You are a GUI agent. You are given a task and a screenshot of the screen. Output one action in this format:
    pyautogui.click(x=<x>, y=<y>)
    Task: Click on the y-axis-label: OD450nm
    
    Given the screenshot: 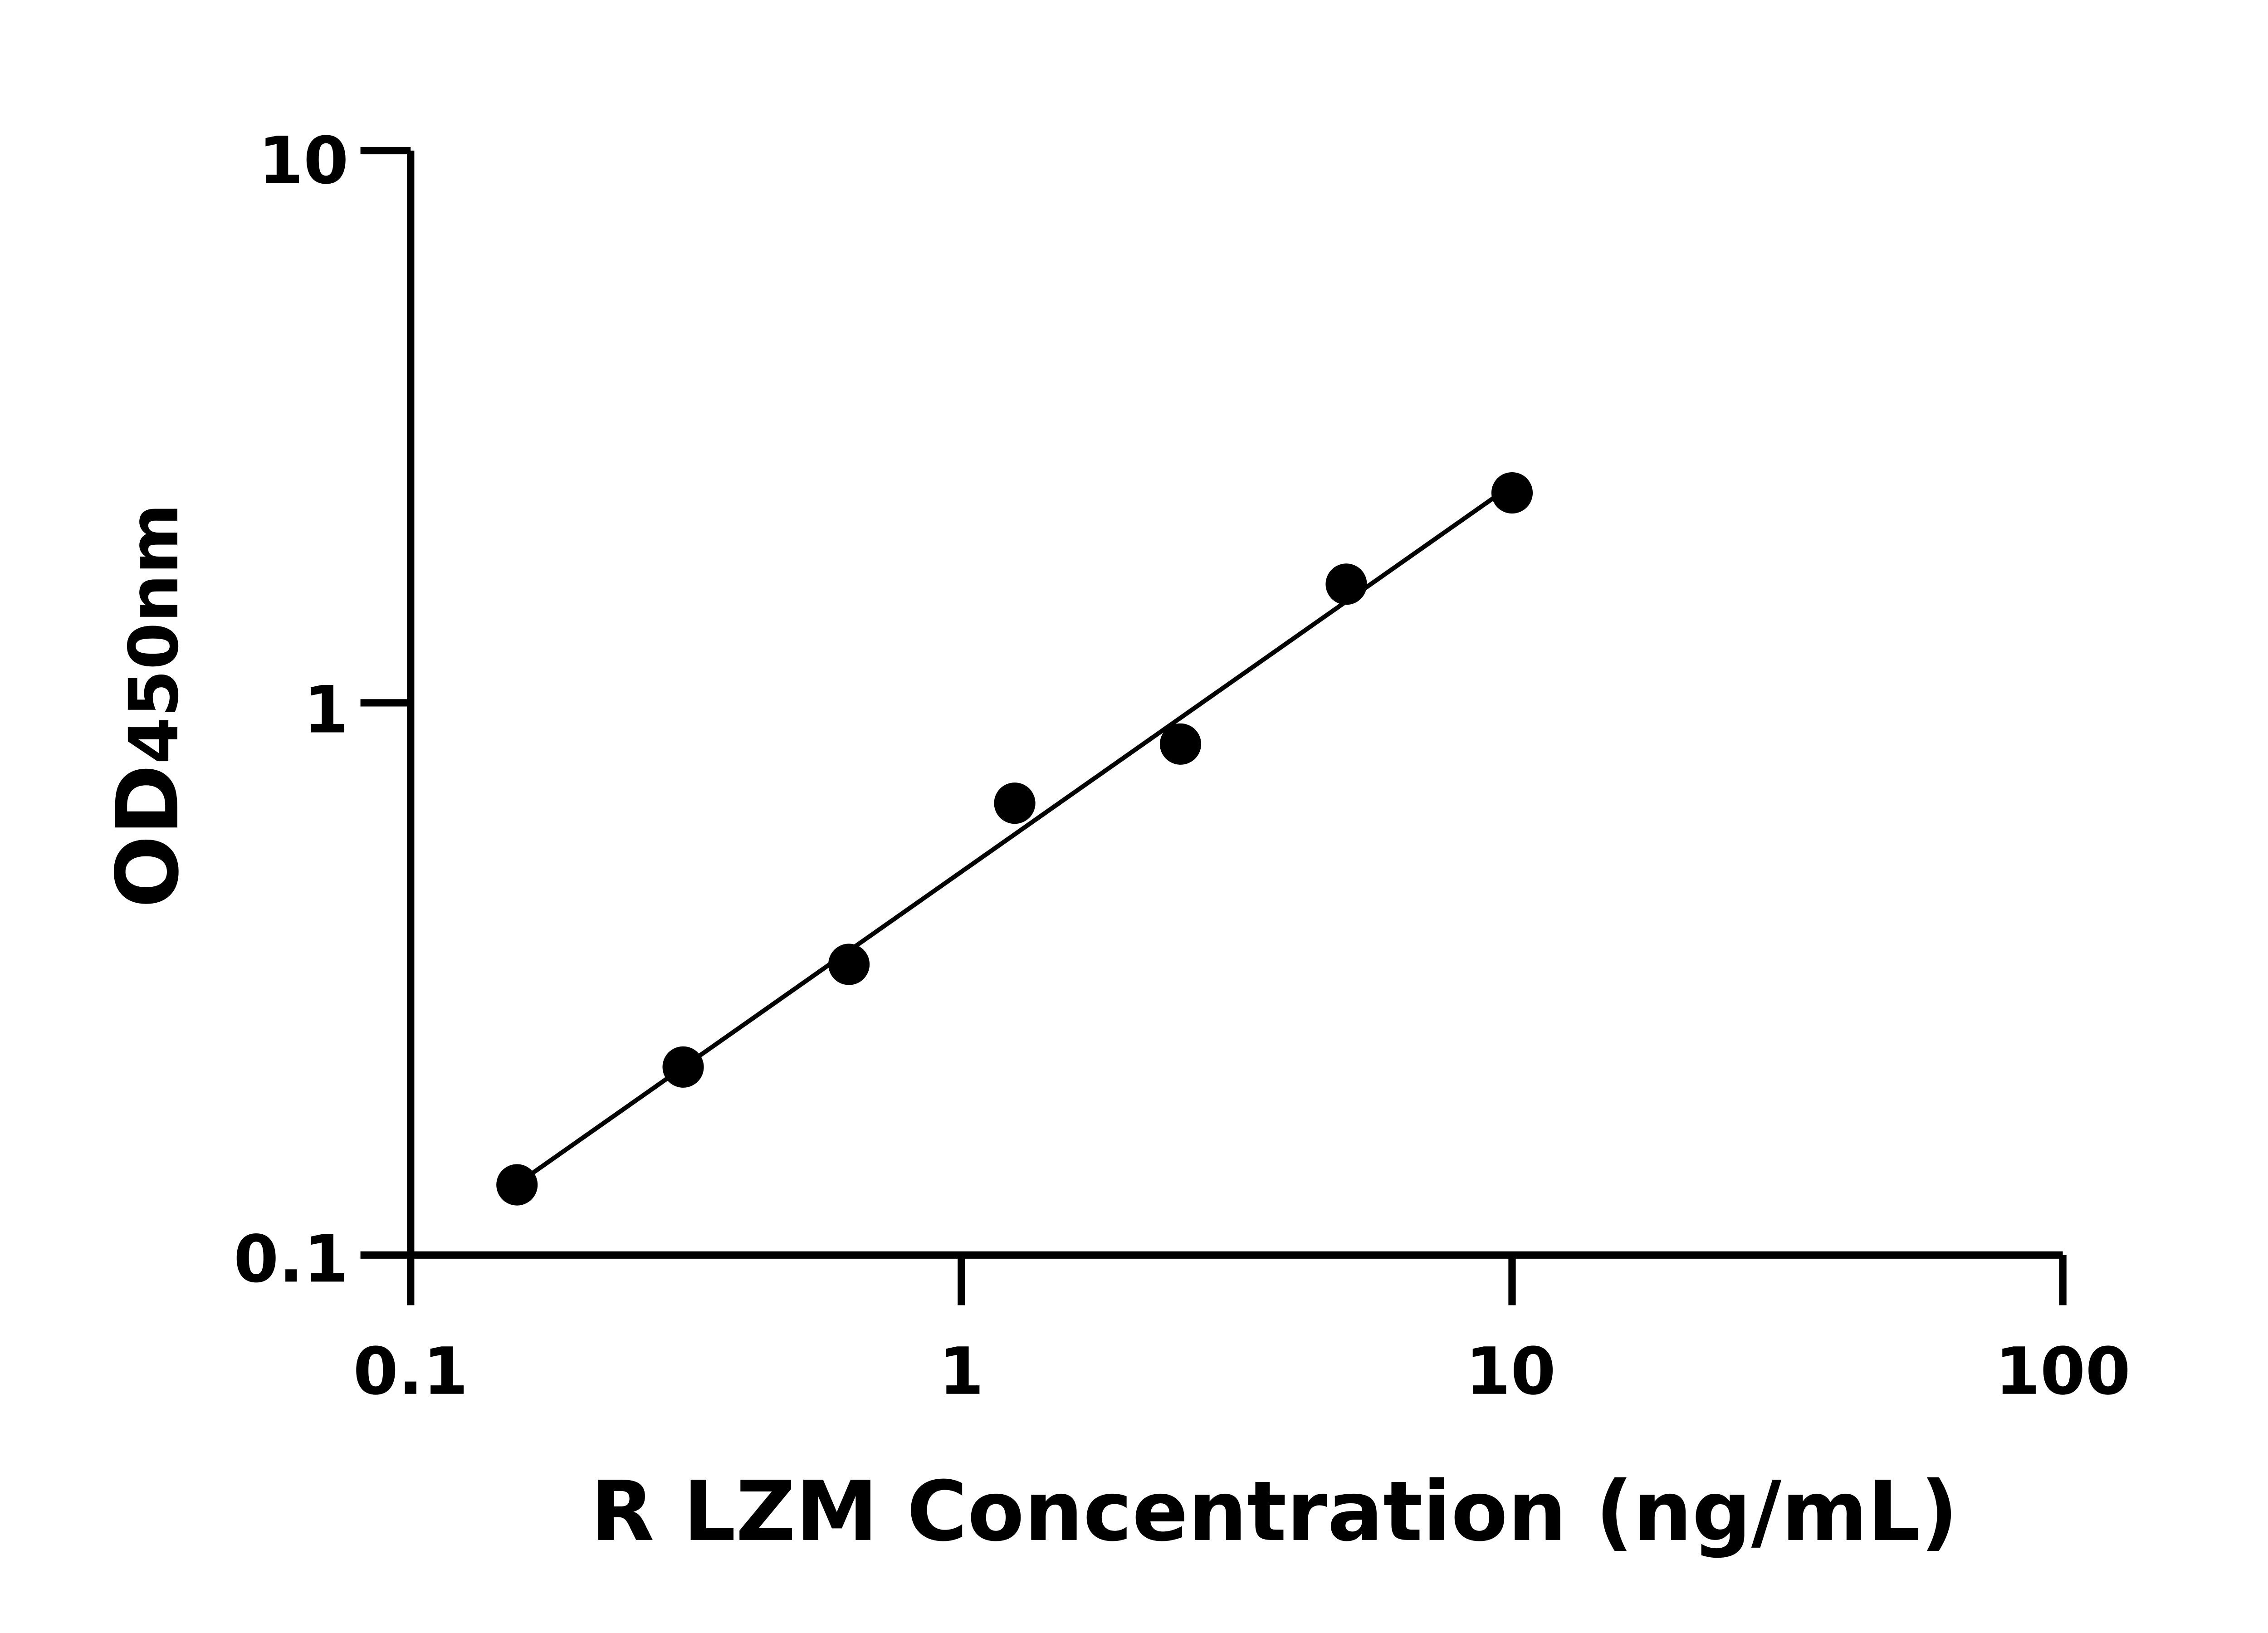 What is the action you would take?
    pyautogui.click(x=148, y=706)
    